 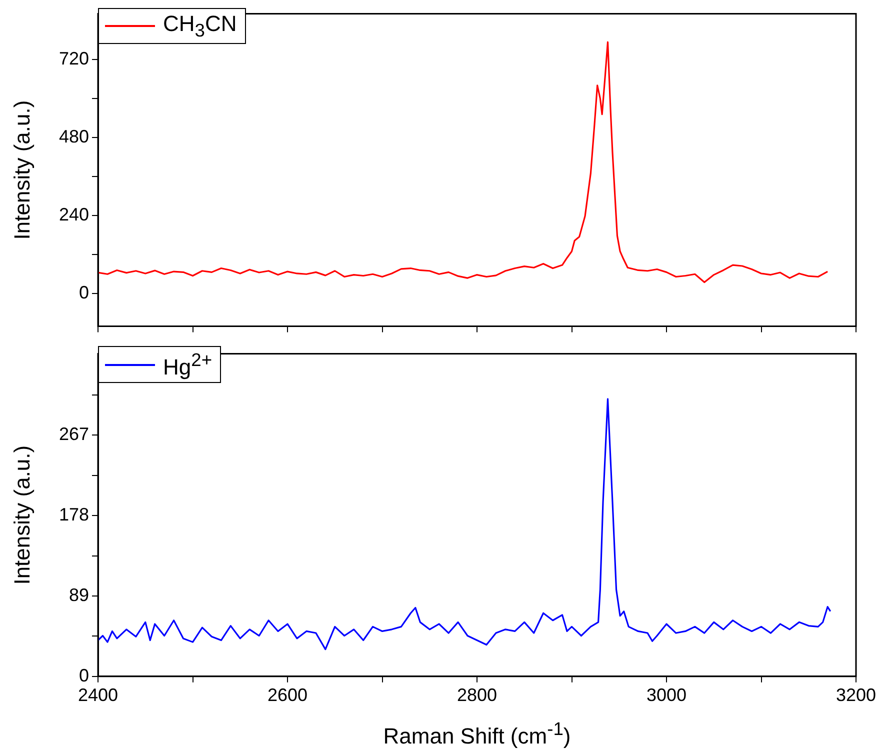 What do you see at coordinates (78, 594) in the screenshot?
I see `y-tick-label: 89` at bounding box center [78, 594].